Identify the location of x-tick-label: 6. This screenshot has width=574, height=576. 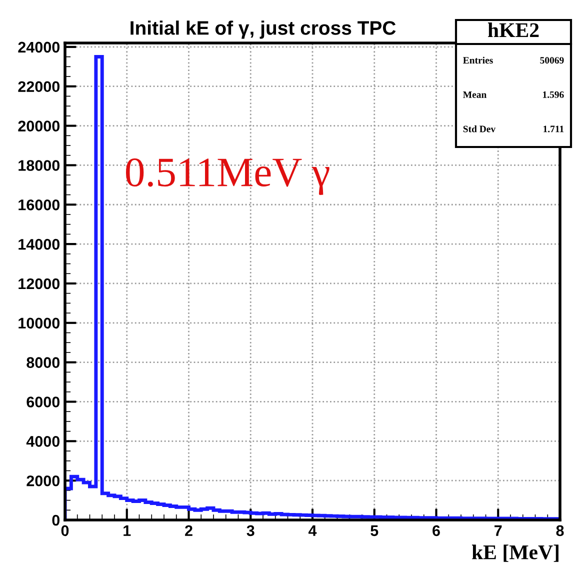
(436, 530).